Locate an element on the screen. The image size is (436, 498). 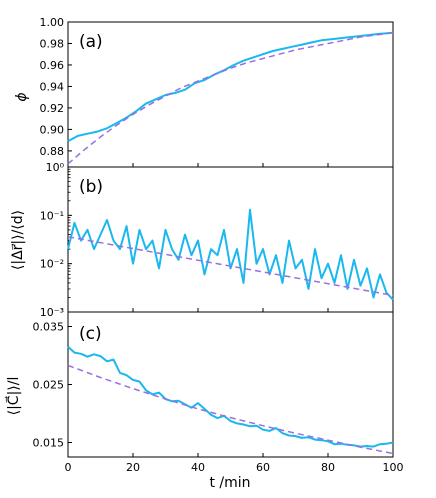
panel-c-xticks: 0 20 40 60 80 100 is located at coordinates (234, 467).